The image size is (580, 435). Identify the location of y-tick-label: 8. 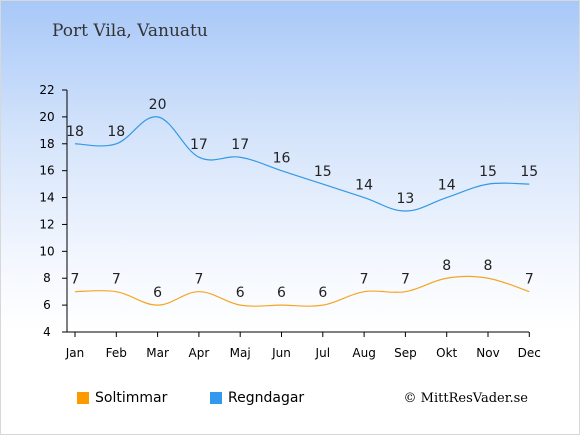
(47, 278).